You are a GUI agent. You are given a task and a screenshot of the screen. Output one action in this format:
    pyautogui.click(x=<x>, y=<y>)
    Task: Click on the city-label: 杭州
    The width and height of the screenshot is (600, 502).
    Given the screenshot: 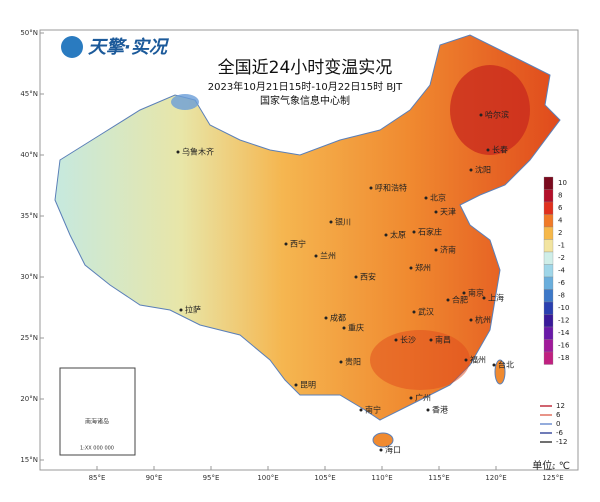 What is the action you would take?
    pyautogui.click(x=483, y=320)
    